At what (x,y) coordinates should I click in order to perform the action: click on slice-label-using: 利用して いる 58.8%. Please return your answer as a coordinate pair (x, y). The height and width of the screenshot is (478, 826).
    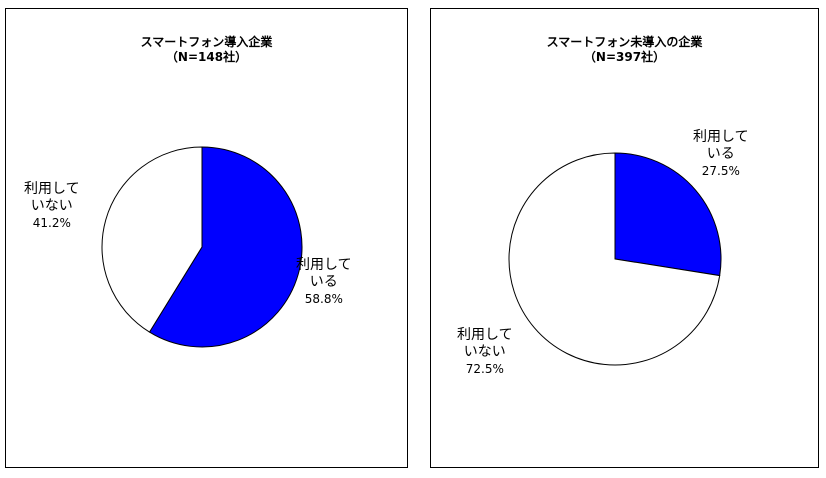
    Looking at the image, I should click on (324, 282).